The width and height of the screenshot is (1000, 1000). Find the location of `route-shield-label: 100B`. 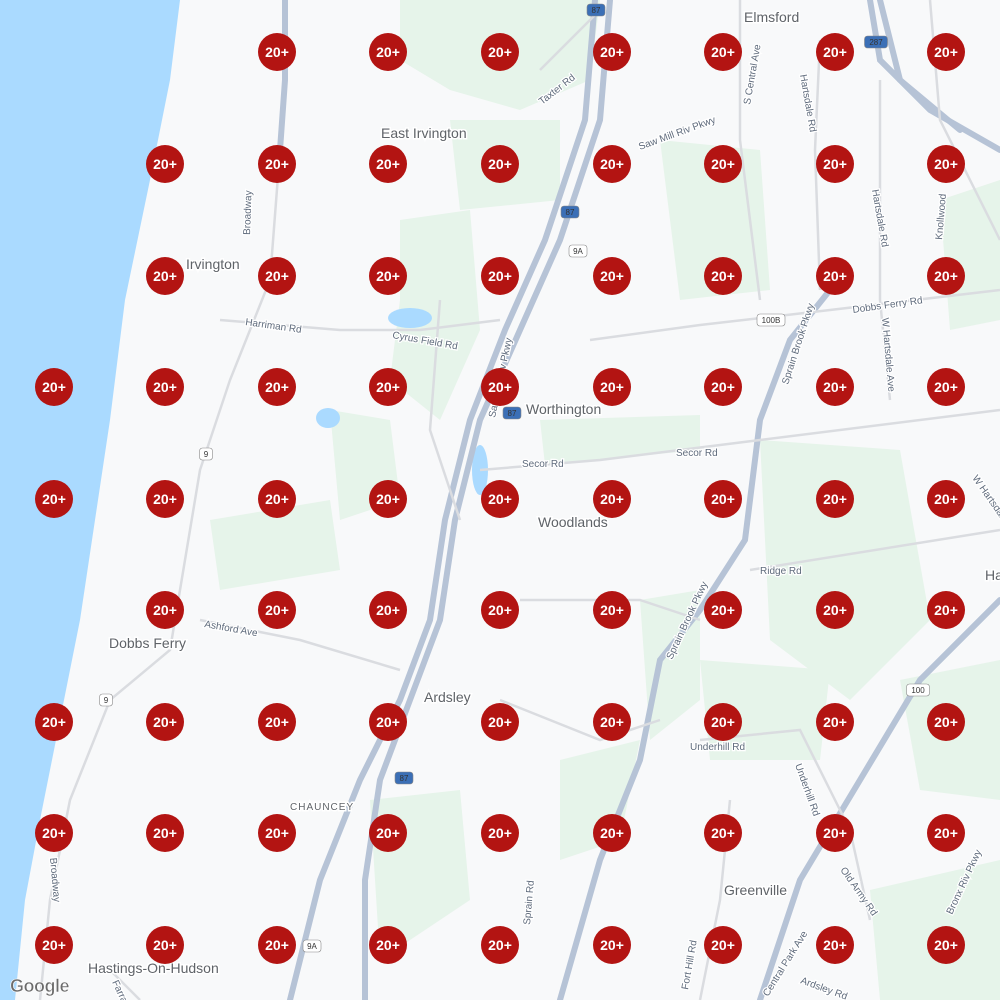

route-shield-label: 100B is located at coordinates (771, 320).